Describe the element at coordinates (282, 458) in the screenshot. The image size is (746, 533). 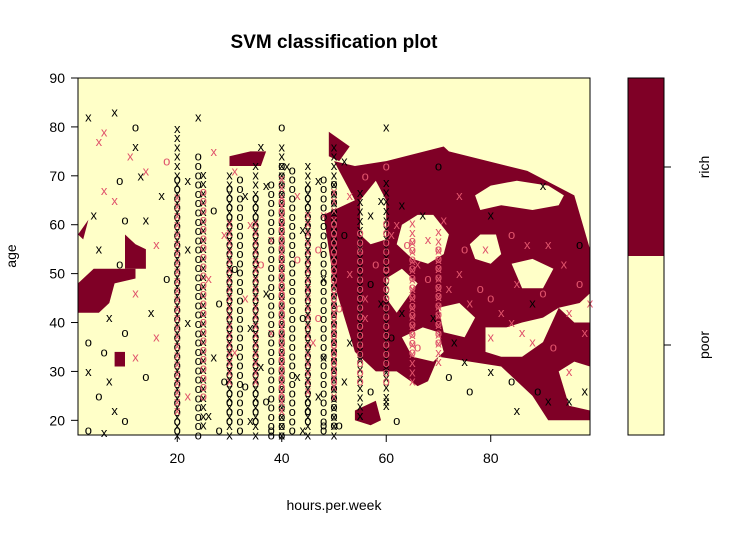
I see `x-tick-label: 40` at that location.